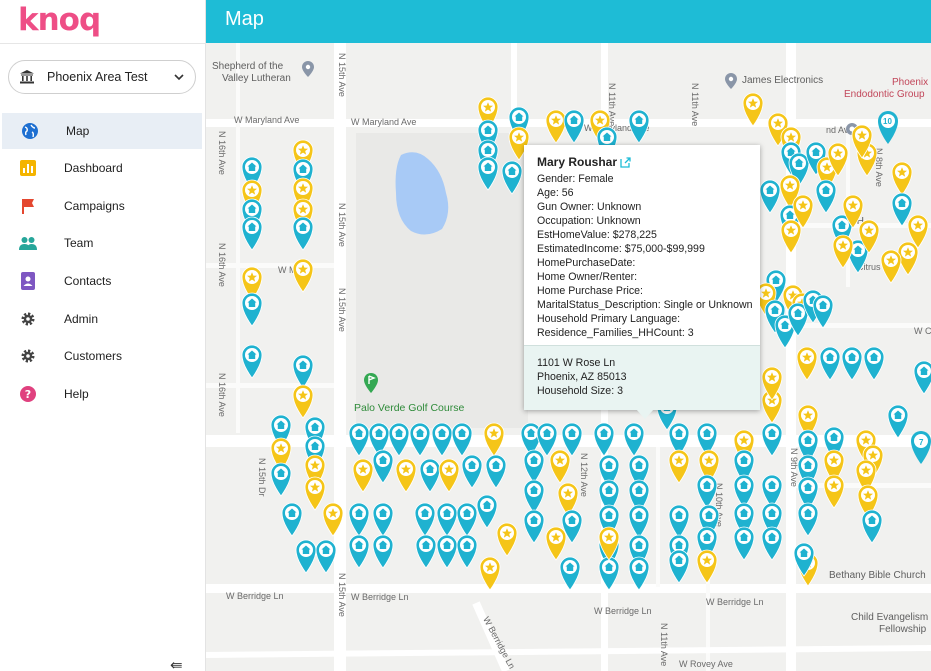  I want to click on nav-item-contacts: Contacts, so click(103, 281).